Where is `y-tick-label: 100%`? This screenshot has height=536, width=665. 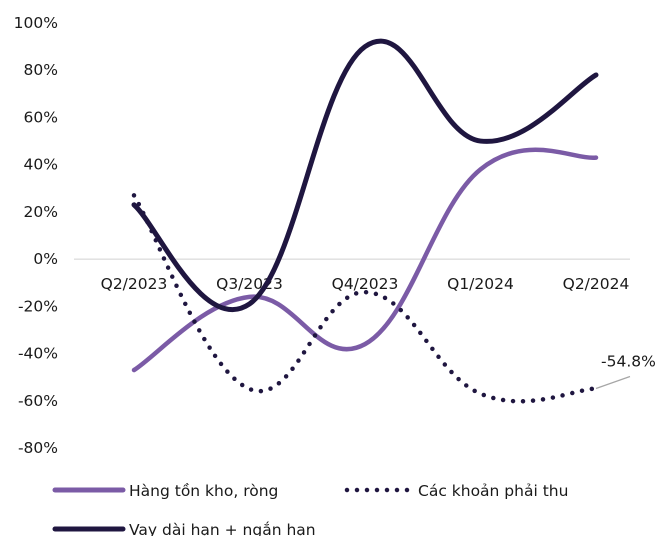 y-tick-label: 100% is located at coordinates (36, 23).